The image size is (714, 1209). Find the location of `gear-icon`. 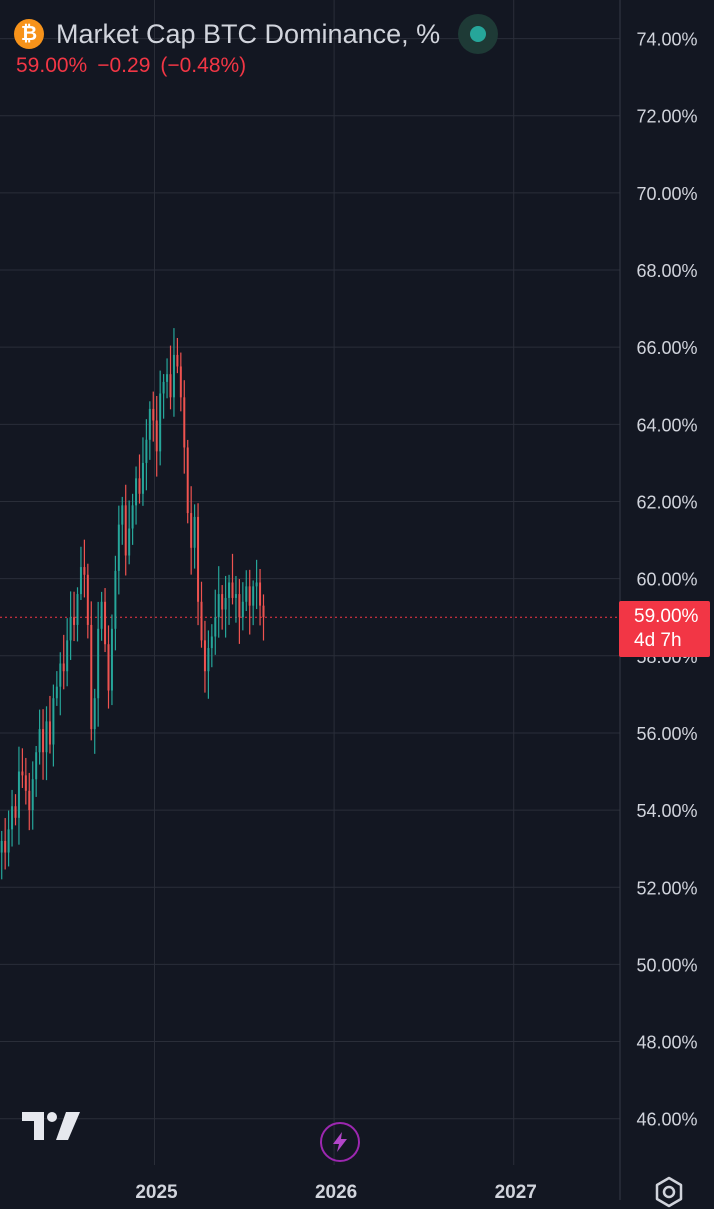

gear-icon is located at coordinates (669, 1192).